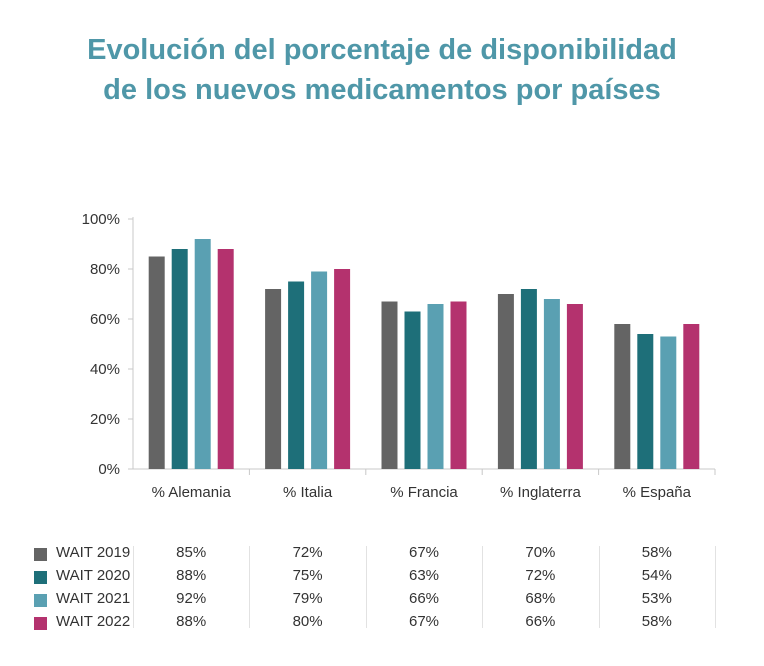 The height and width of the screenshot is (666, 764). Describe the element at coordinates (109, 469) in the screenshot. I see `y-tick-label: 0%` at that location.